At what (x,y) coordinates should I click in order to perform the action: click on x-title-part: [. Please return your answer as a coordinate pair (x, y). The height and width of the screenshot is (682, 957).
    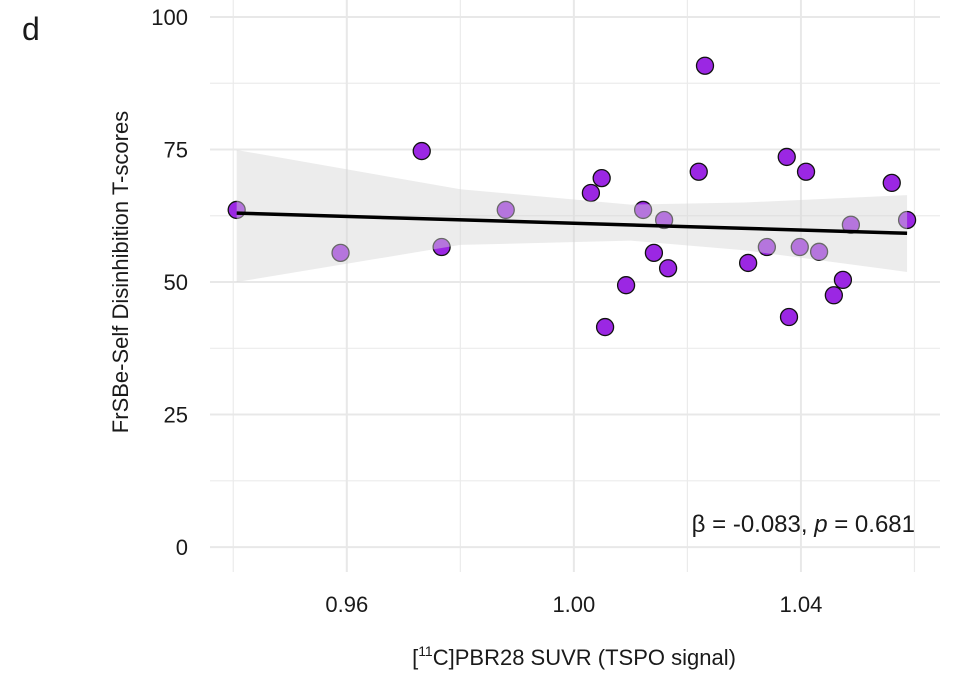
    Looking at the image, I should click on (415, 657).